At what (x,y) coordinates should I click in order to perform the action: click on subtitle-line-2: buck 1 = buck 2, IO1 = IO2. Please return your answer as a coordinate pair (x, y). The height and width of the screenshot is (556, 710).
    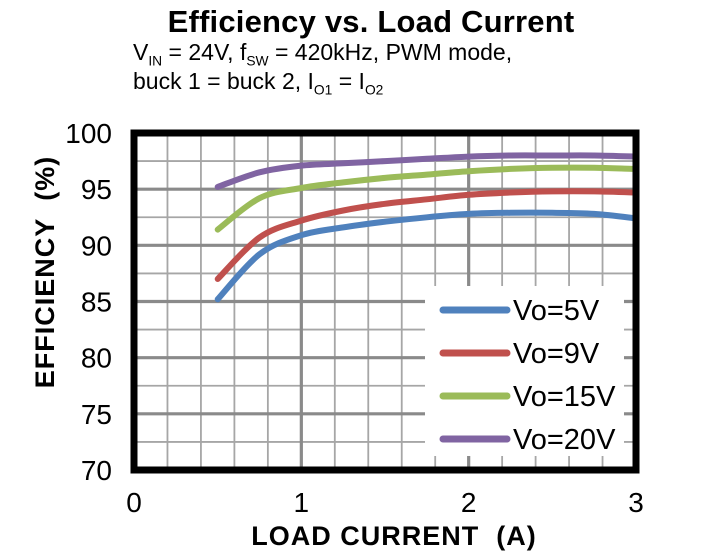
    Looking at the image, I should click on (258, 83).